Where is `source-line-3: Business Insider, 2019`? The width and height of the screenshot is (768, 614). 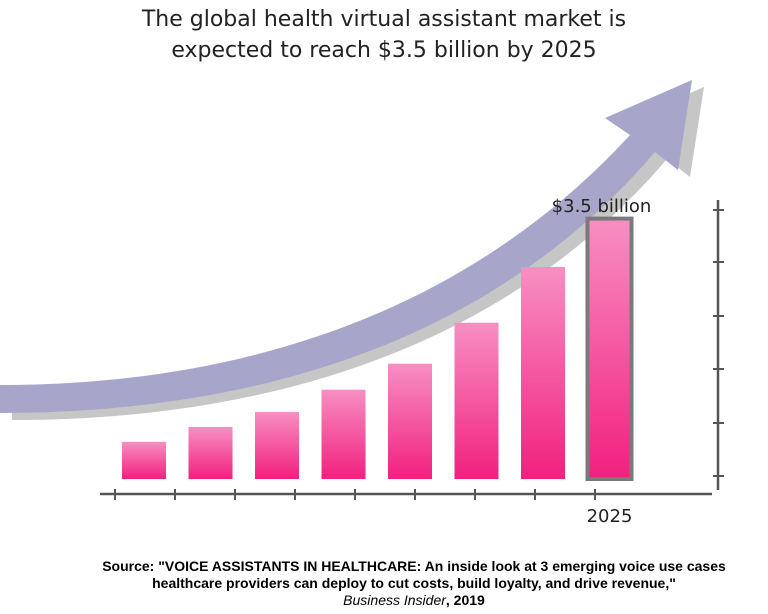 source-line-3: Business Insider, 2019 is located at coordinates (414, 600).